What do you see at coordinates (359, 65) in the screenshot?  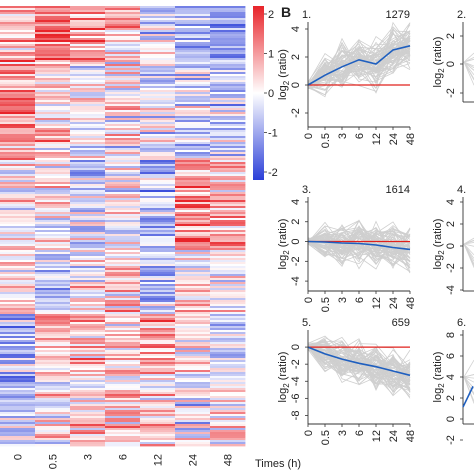 I see `mean-profile-line` at bounding box center [359, 65].